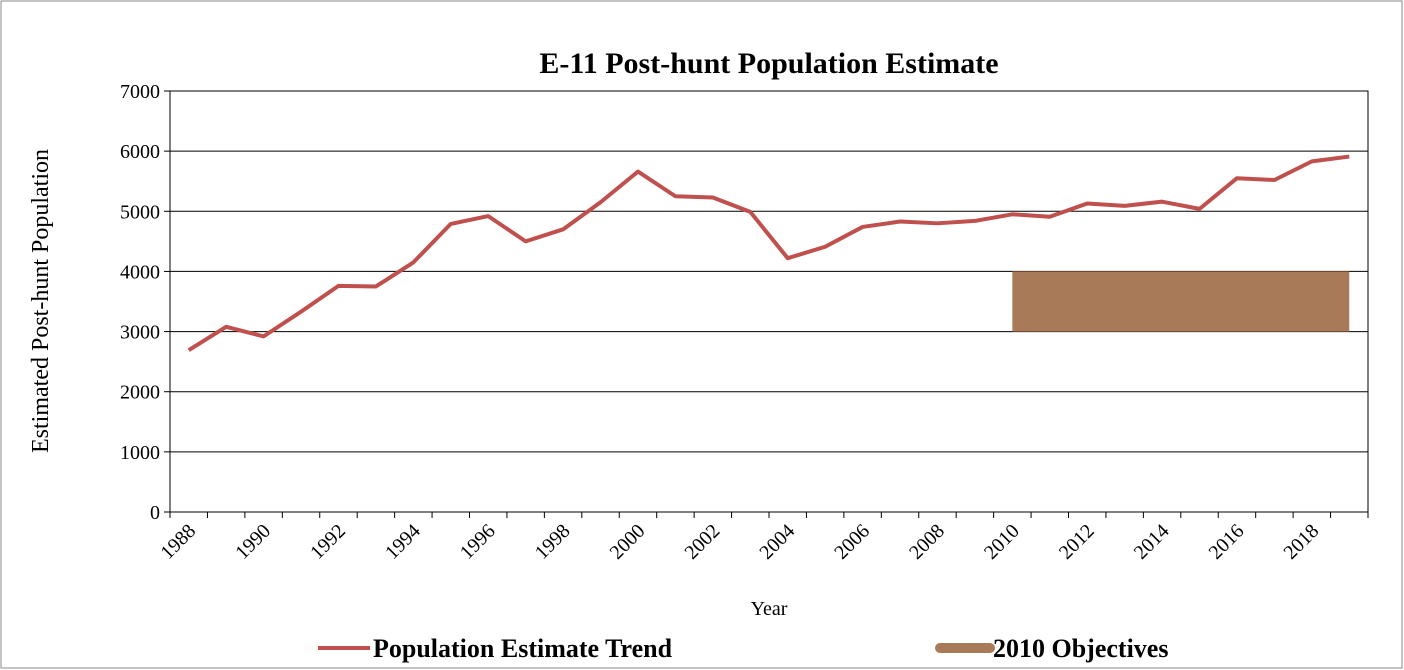  What do you see at coordinates (1080, 648) in the screenshot?
I see `legend-label: 2010 Objectives` at bounding box center [1080, 648].